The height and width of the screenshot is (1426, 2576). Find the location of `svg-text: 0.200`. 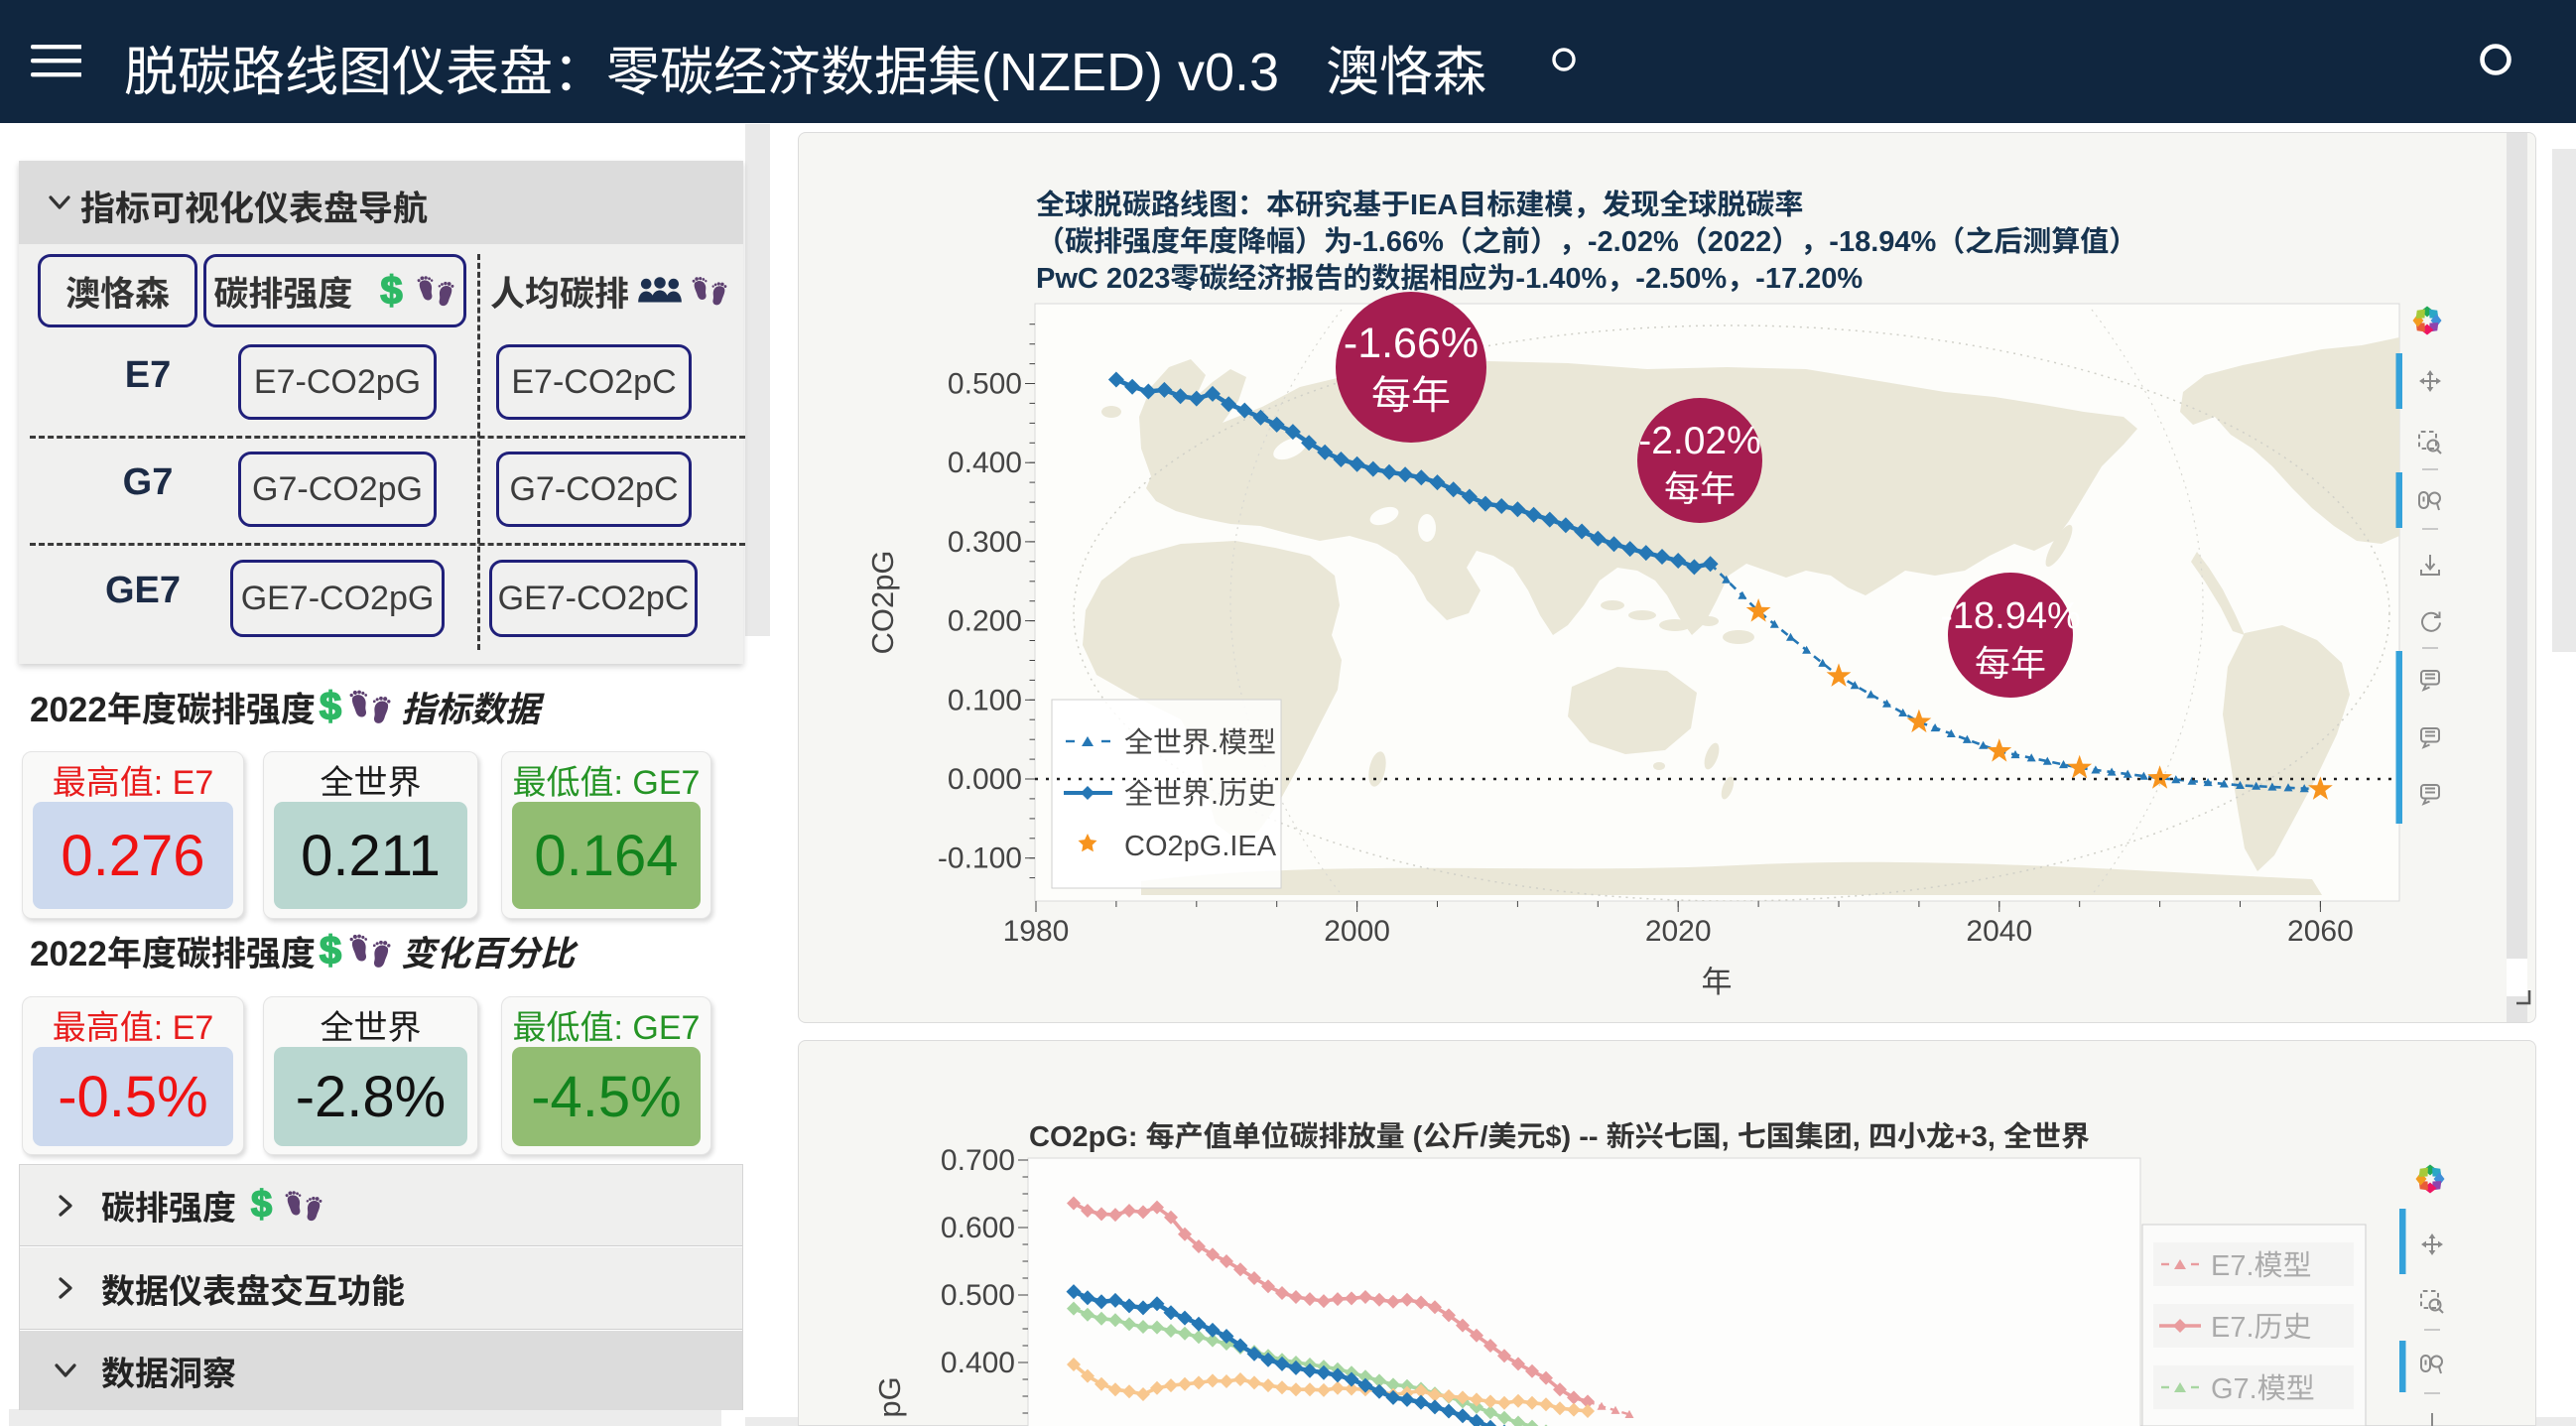

svg-text: 0.200 is located at coordinates (985, 621).